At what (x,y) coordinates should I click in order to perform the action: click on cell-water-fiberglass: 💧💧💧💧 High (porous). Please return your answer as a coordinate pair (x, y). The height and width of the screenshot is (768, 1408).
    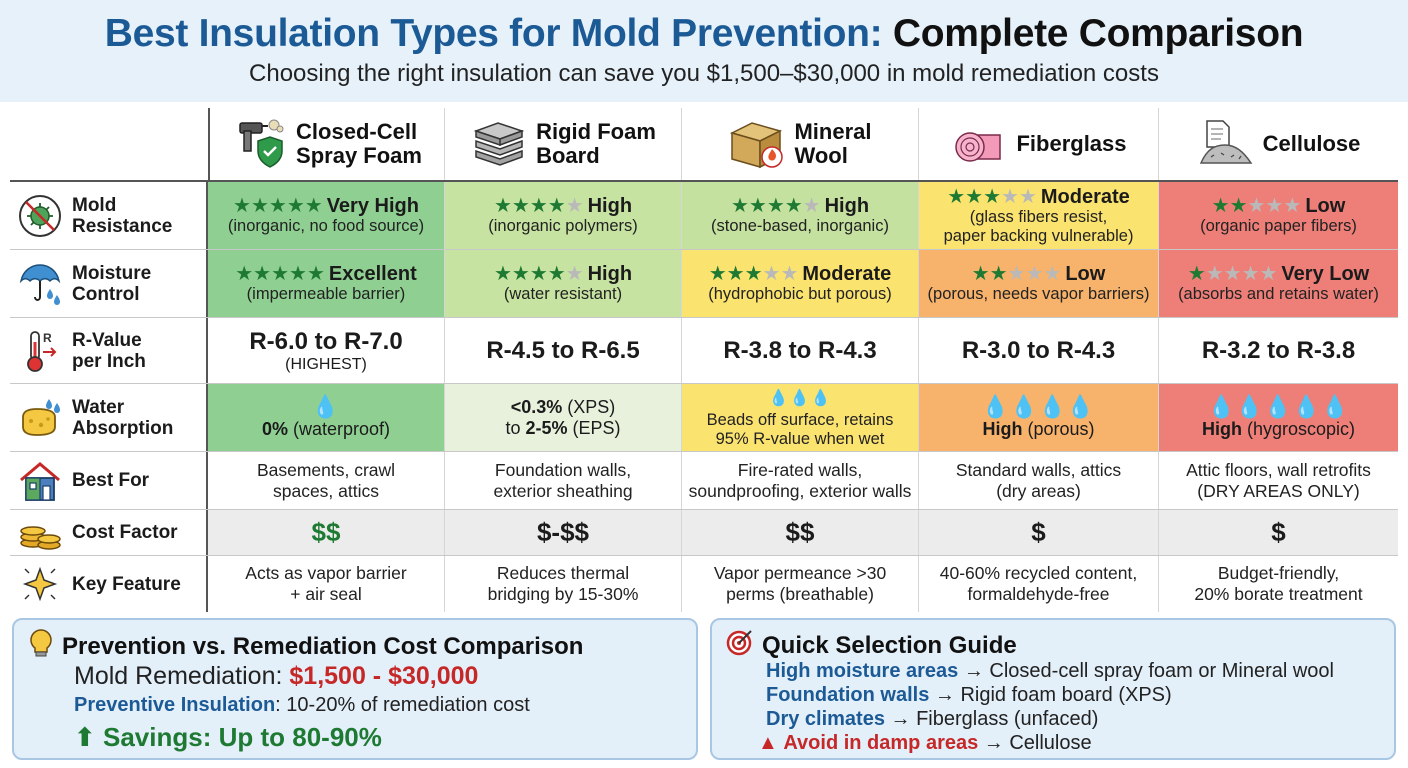
    Looking at the image, I should click on (1039, 417).